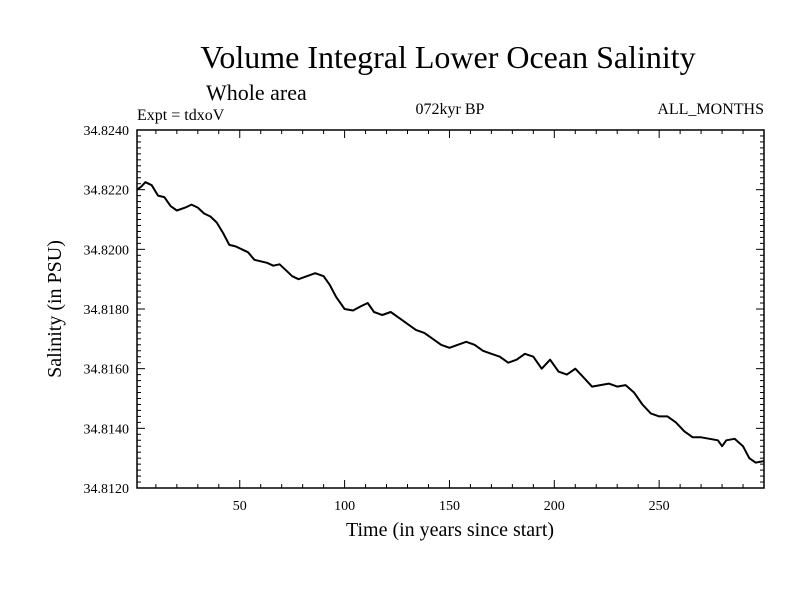 This screenshot has height=600, width=800. I want to click on months-label: ALL_MONTHS, so click(710, 109).